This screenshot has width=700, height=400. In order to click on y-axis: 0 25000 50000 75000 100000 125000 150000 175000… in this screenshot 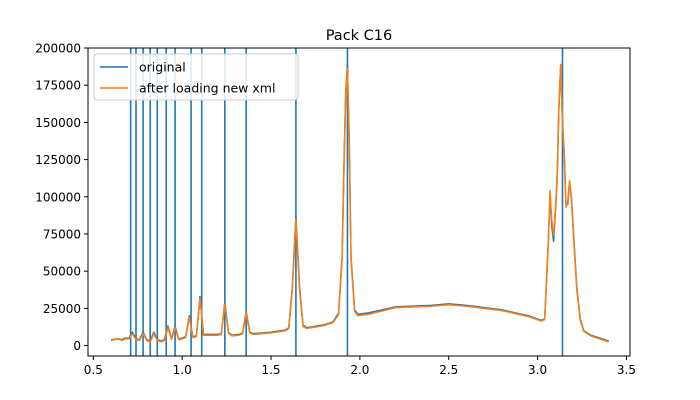, I will do `click(61, 197)`.